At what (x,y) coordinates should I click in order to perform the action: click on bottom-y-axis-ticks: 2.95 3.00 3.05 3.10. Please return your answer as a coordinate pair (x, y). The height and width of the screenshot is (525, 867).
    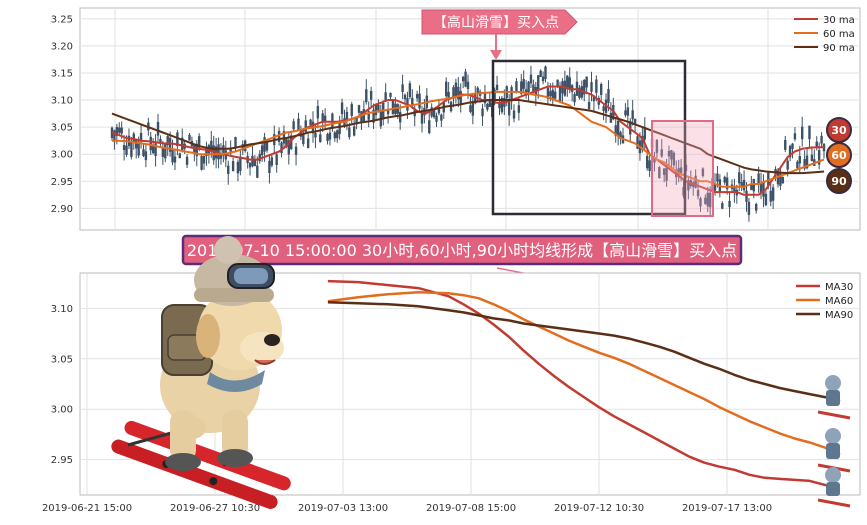
    Looking at the image, I should click on (62, 385).